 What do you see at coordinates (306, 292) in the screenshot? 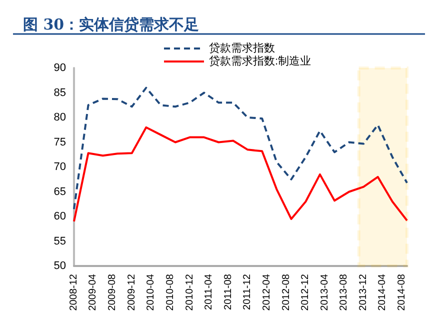
I see `x-tick-label: 2012-12` at bounding box center [306, 292].